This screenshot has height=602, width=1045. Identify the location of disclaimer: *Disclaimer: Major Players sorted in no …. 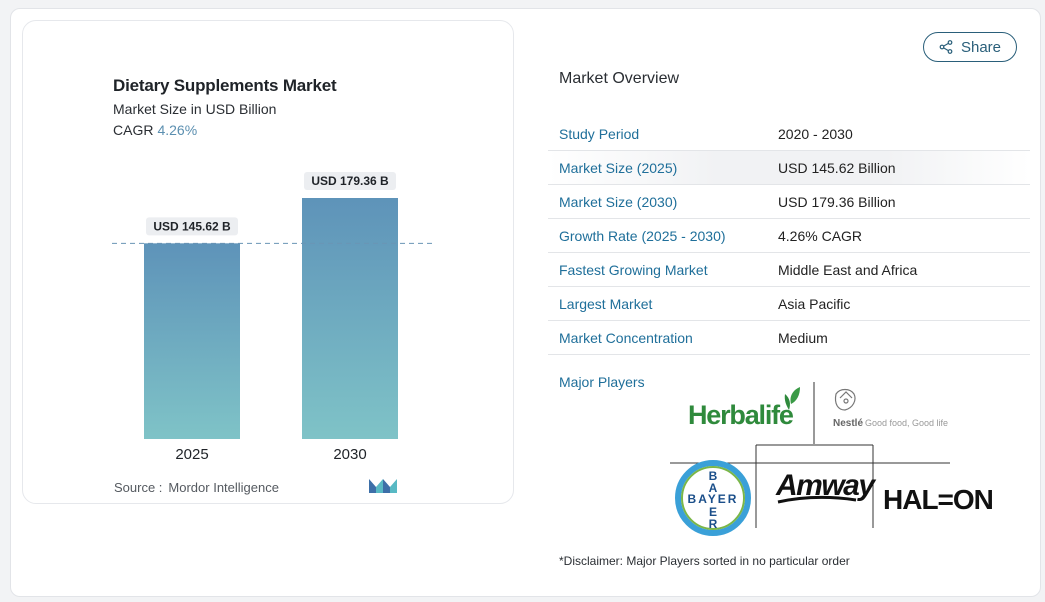
(704, 561).